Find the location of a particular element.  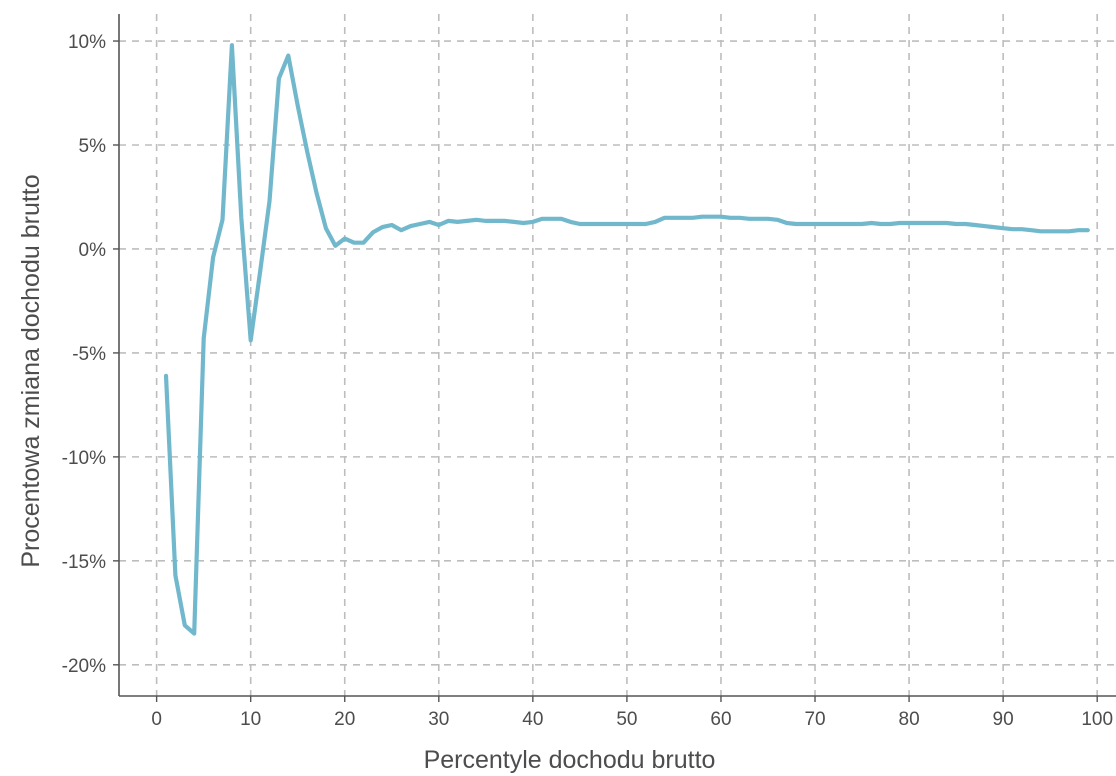

y-tick-label: -15% is located at coordinates (84, 562).